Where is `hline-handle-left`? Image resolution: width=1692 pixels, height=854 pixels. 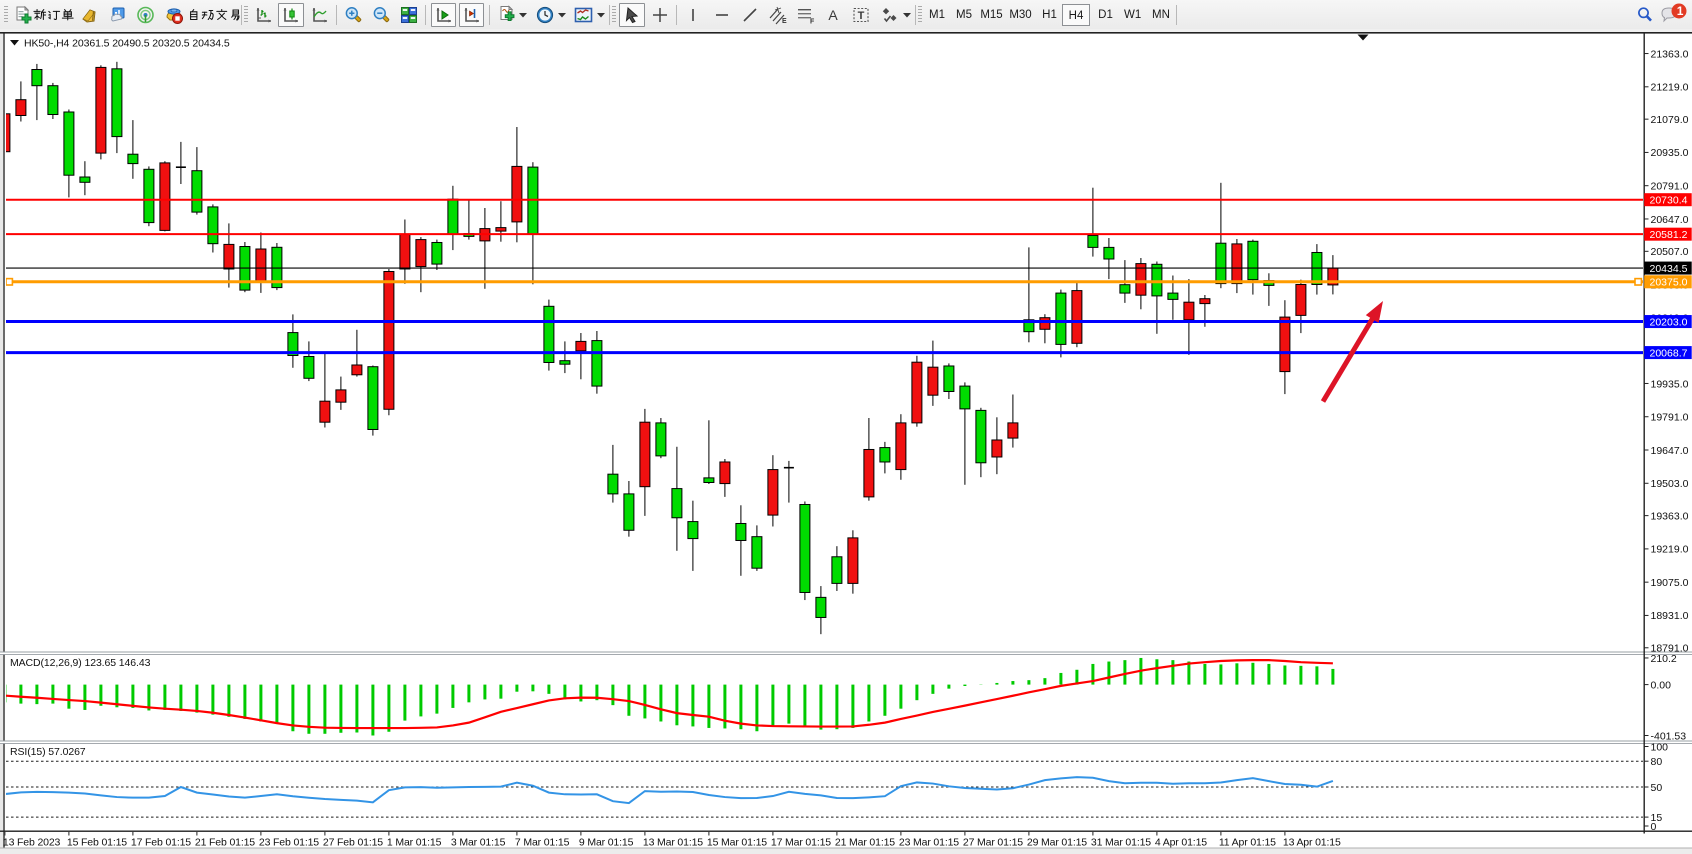 hline-handle-left is located at coordinates (10, 281).